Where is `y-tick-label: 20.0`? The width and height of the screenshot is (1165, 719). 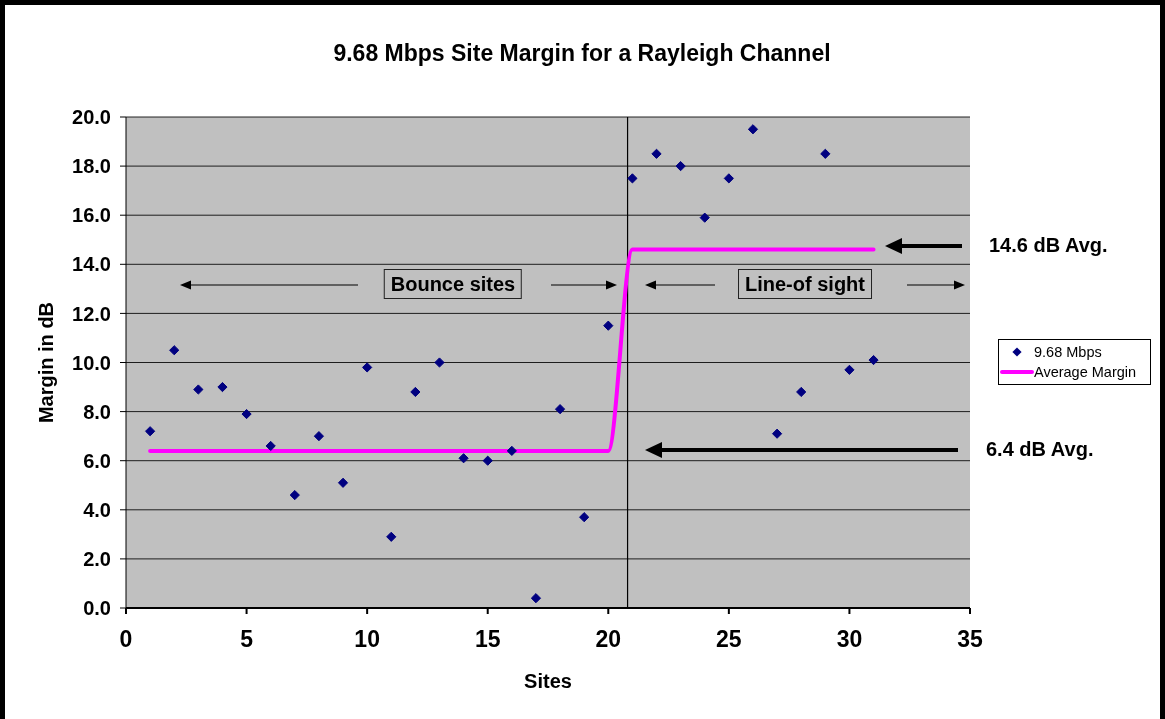 y-tick-label: 20.0 is located at coordinates (91, 117).